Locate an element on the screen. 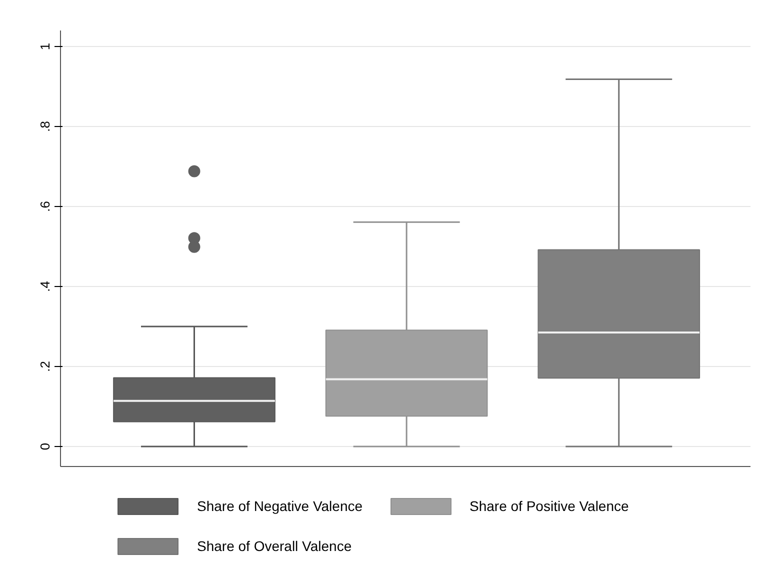 Image resolution: width=770 pixels, height=565 pixels. y-tick-label: .2 is located at coordinates (45, 366).